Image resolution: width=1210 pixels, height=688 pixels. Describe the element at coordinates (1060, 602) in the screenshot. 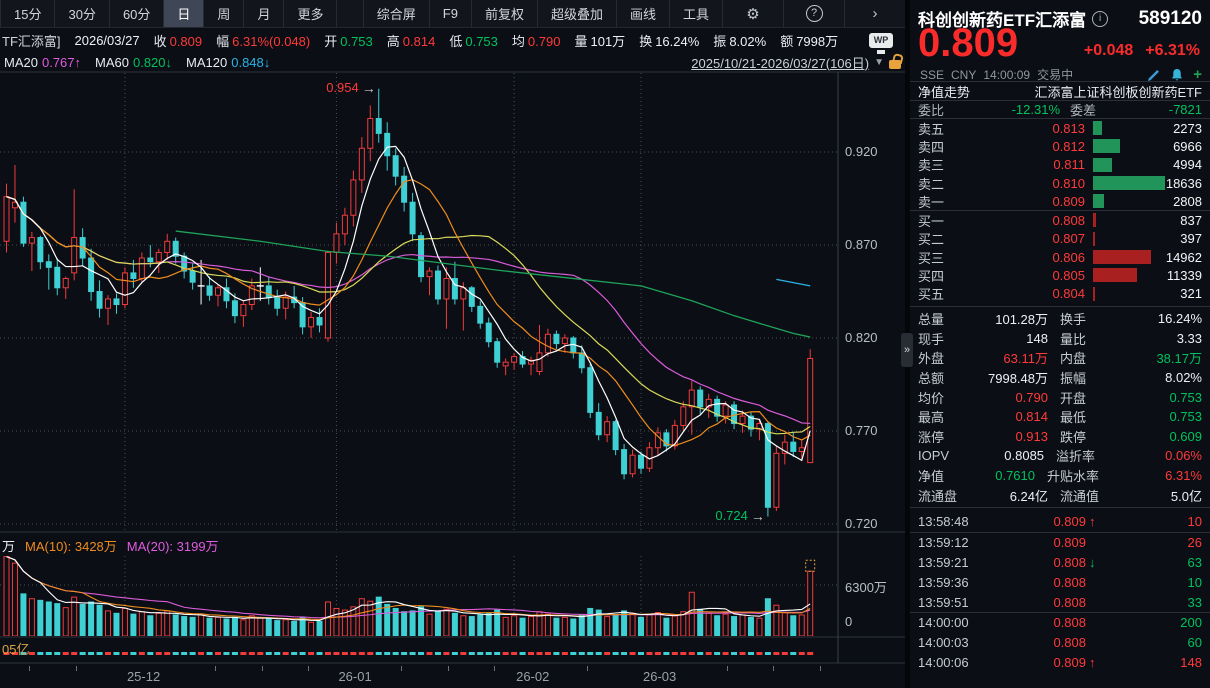

I see `tape-row: 13:59:51 0.808 33` at that location.